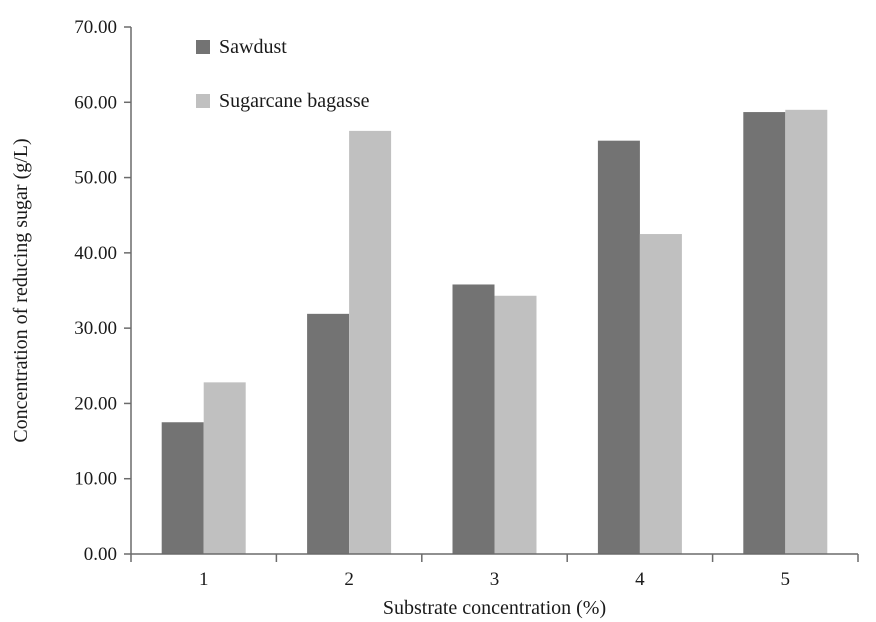  I want to click on x-ticks-group: 1 2 3 4 5, so click(494, 572).